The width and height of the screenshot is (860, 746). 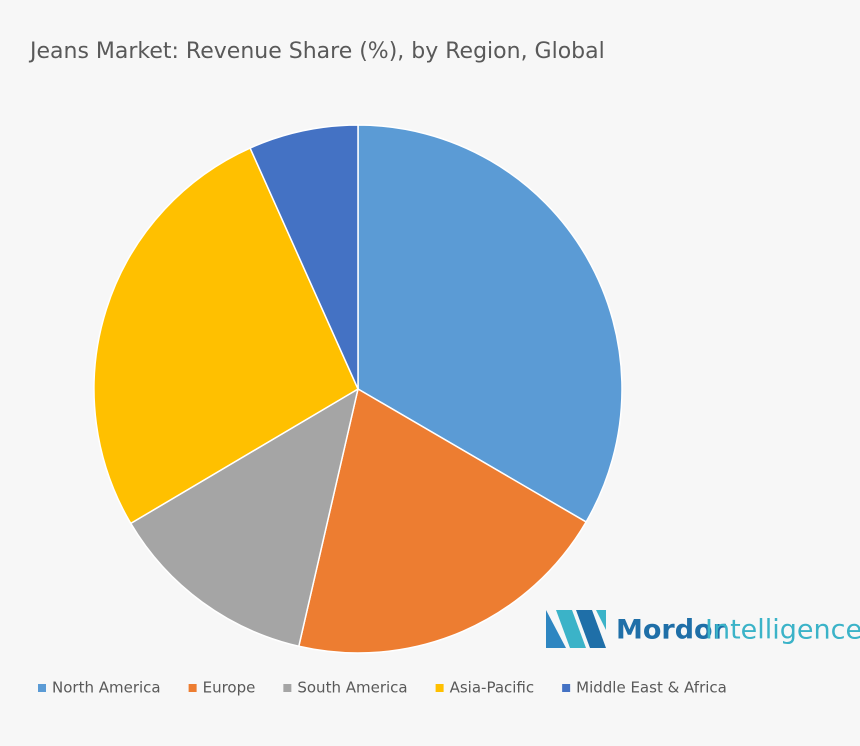 I want to click on logo-suffix: Intelligence, so click(x=782, y=630).